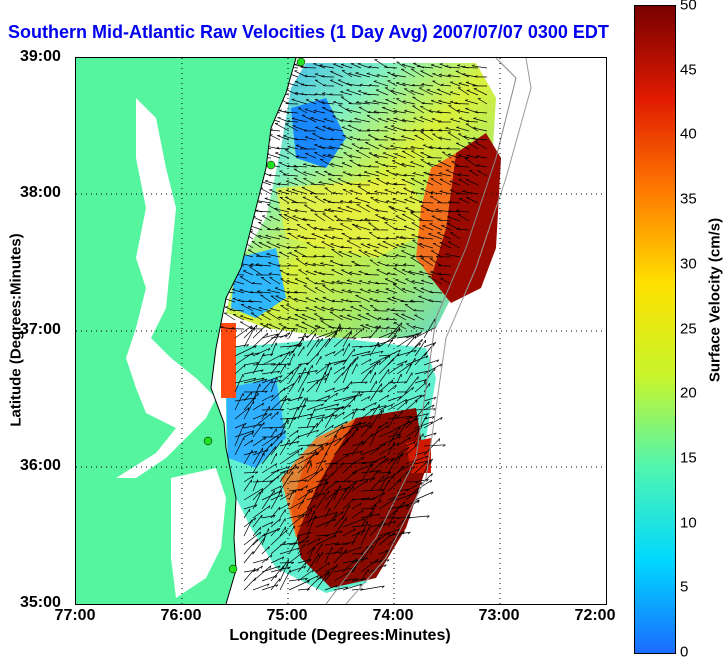  I want to click on velocity-high-patch-west, so click(228, 360).